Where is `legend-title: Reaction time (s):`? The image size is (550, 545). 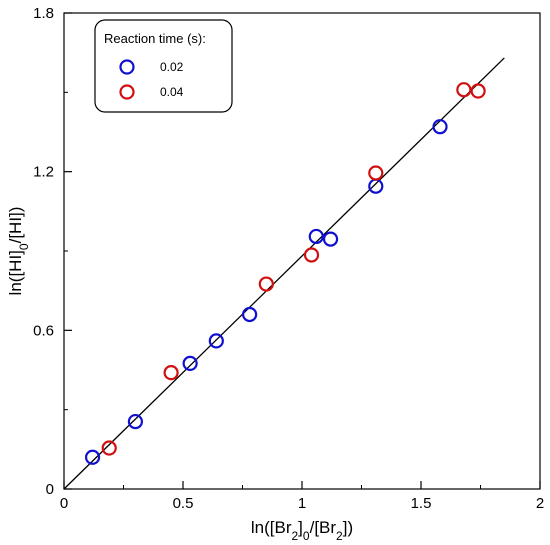 legend-title: Reaction time (s): is located at coordinates (155, 38).